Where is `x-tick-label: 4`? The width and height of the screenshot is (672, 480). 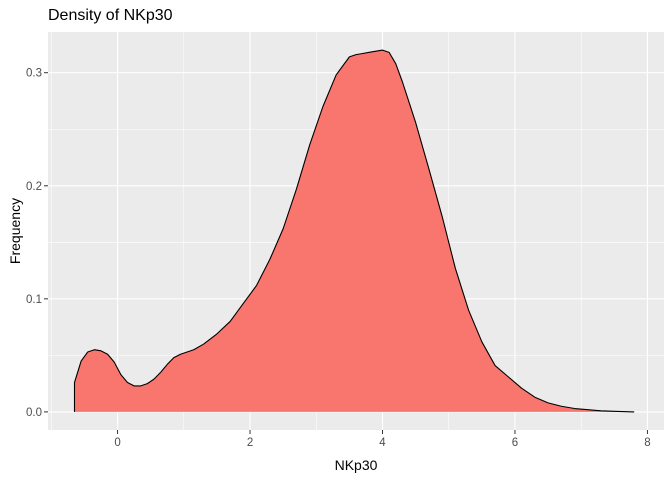 x-tick-label: 4 is located at coordinates (382, 443).